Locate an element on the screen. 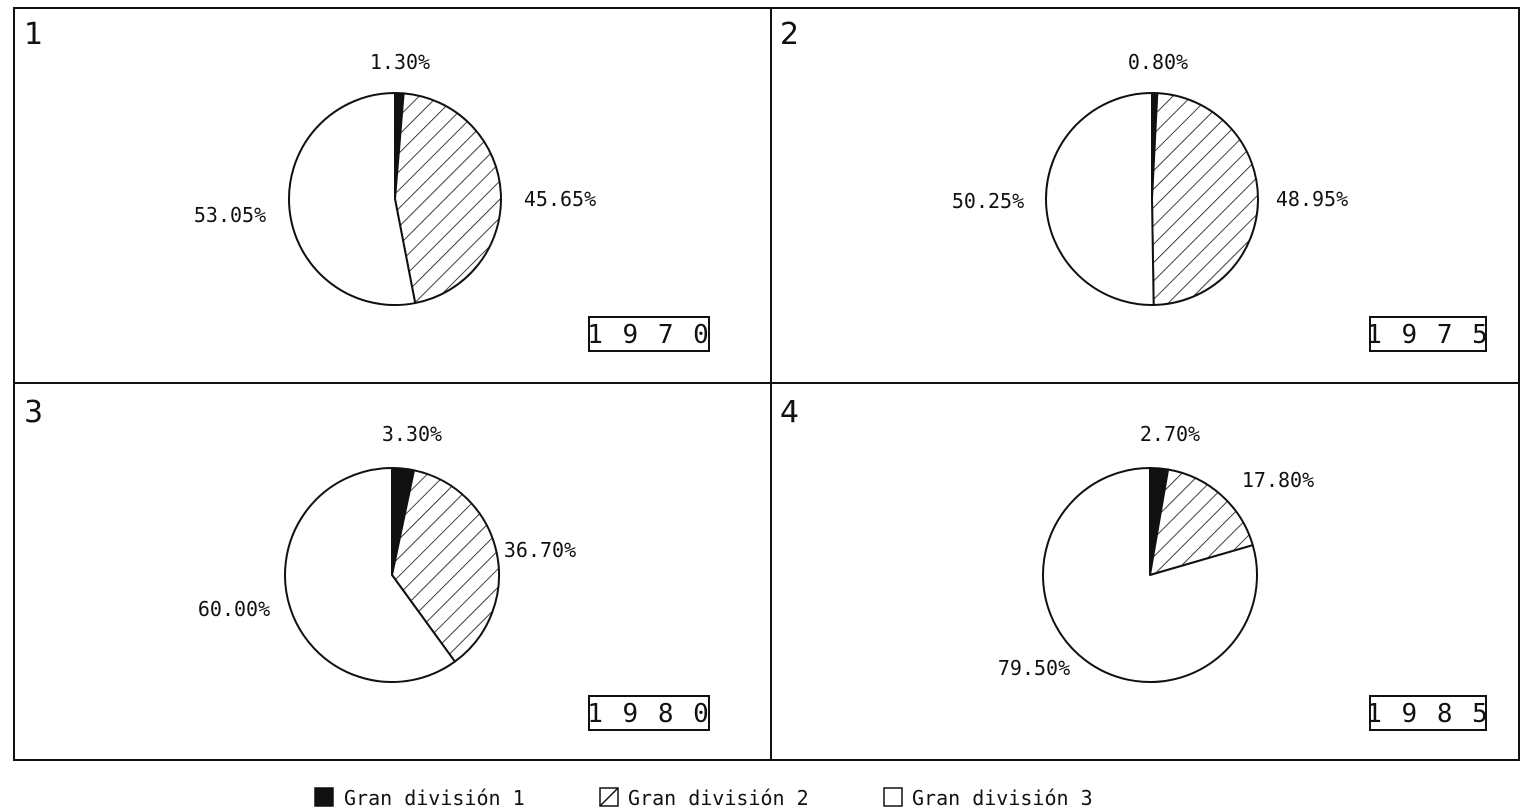 The height and width of the screenshot is (810, 1521). label-1980-gran-division-2: 36.70% is located at coordinates (540, 550).